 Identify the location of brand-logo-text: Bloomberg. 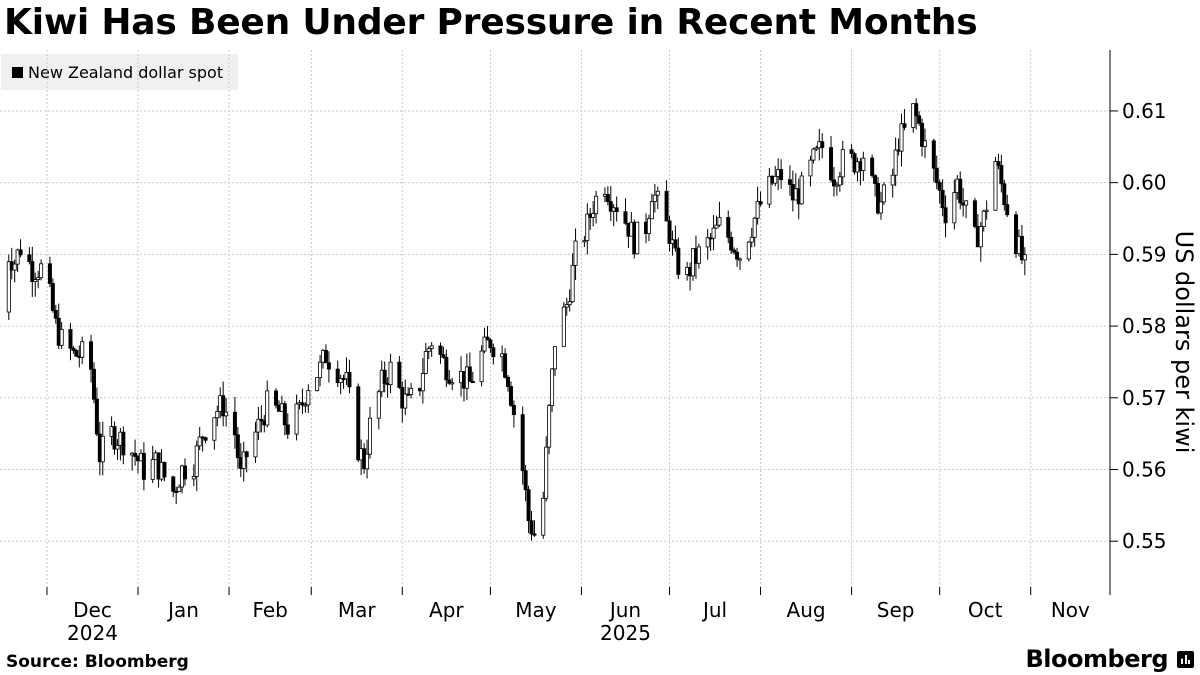
(1097, 659).